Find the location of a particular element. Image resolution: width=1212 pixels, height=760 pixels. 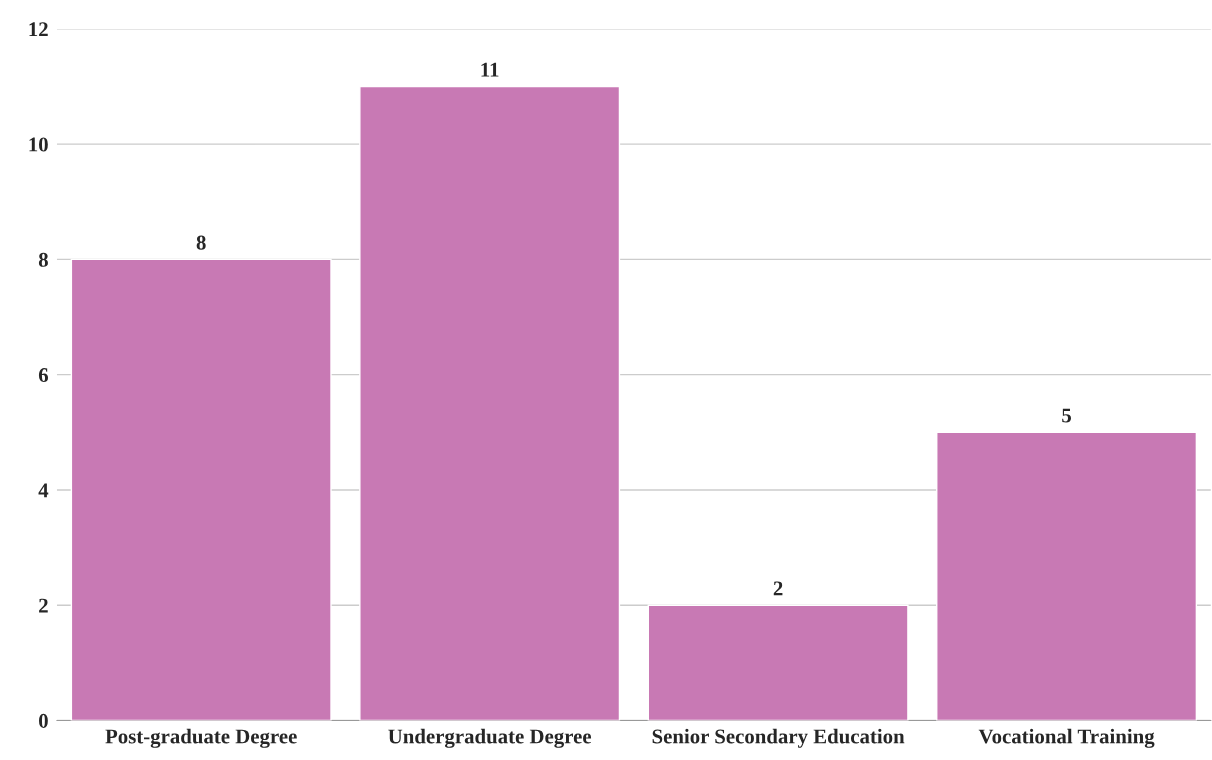

y-tick-label: 4 is located at coordinates (43, 490).